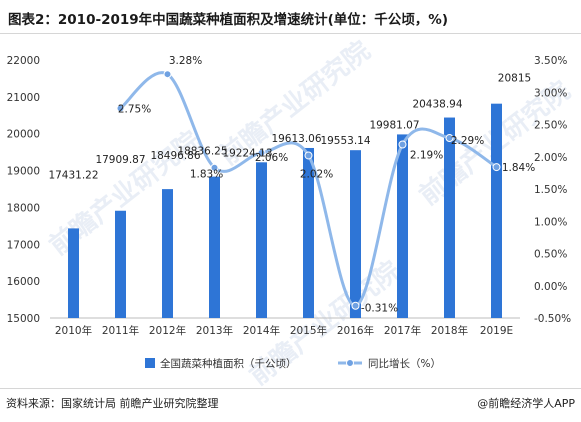  What do you see at coordinates (290, 33) in the screenshot?
I see `title-divider` at bounding box center [290, 33].